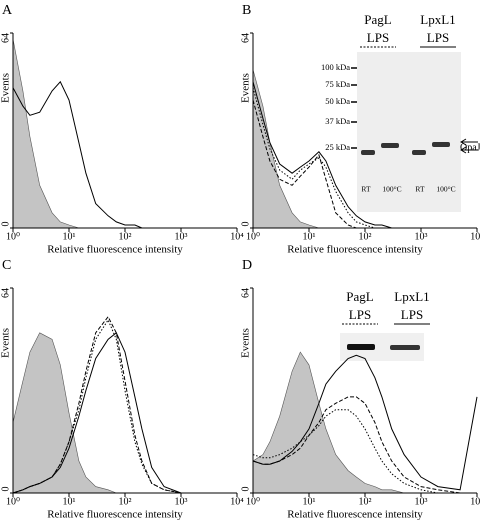  I want to click on histogram-dashed, so click(364, 445).